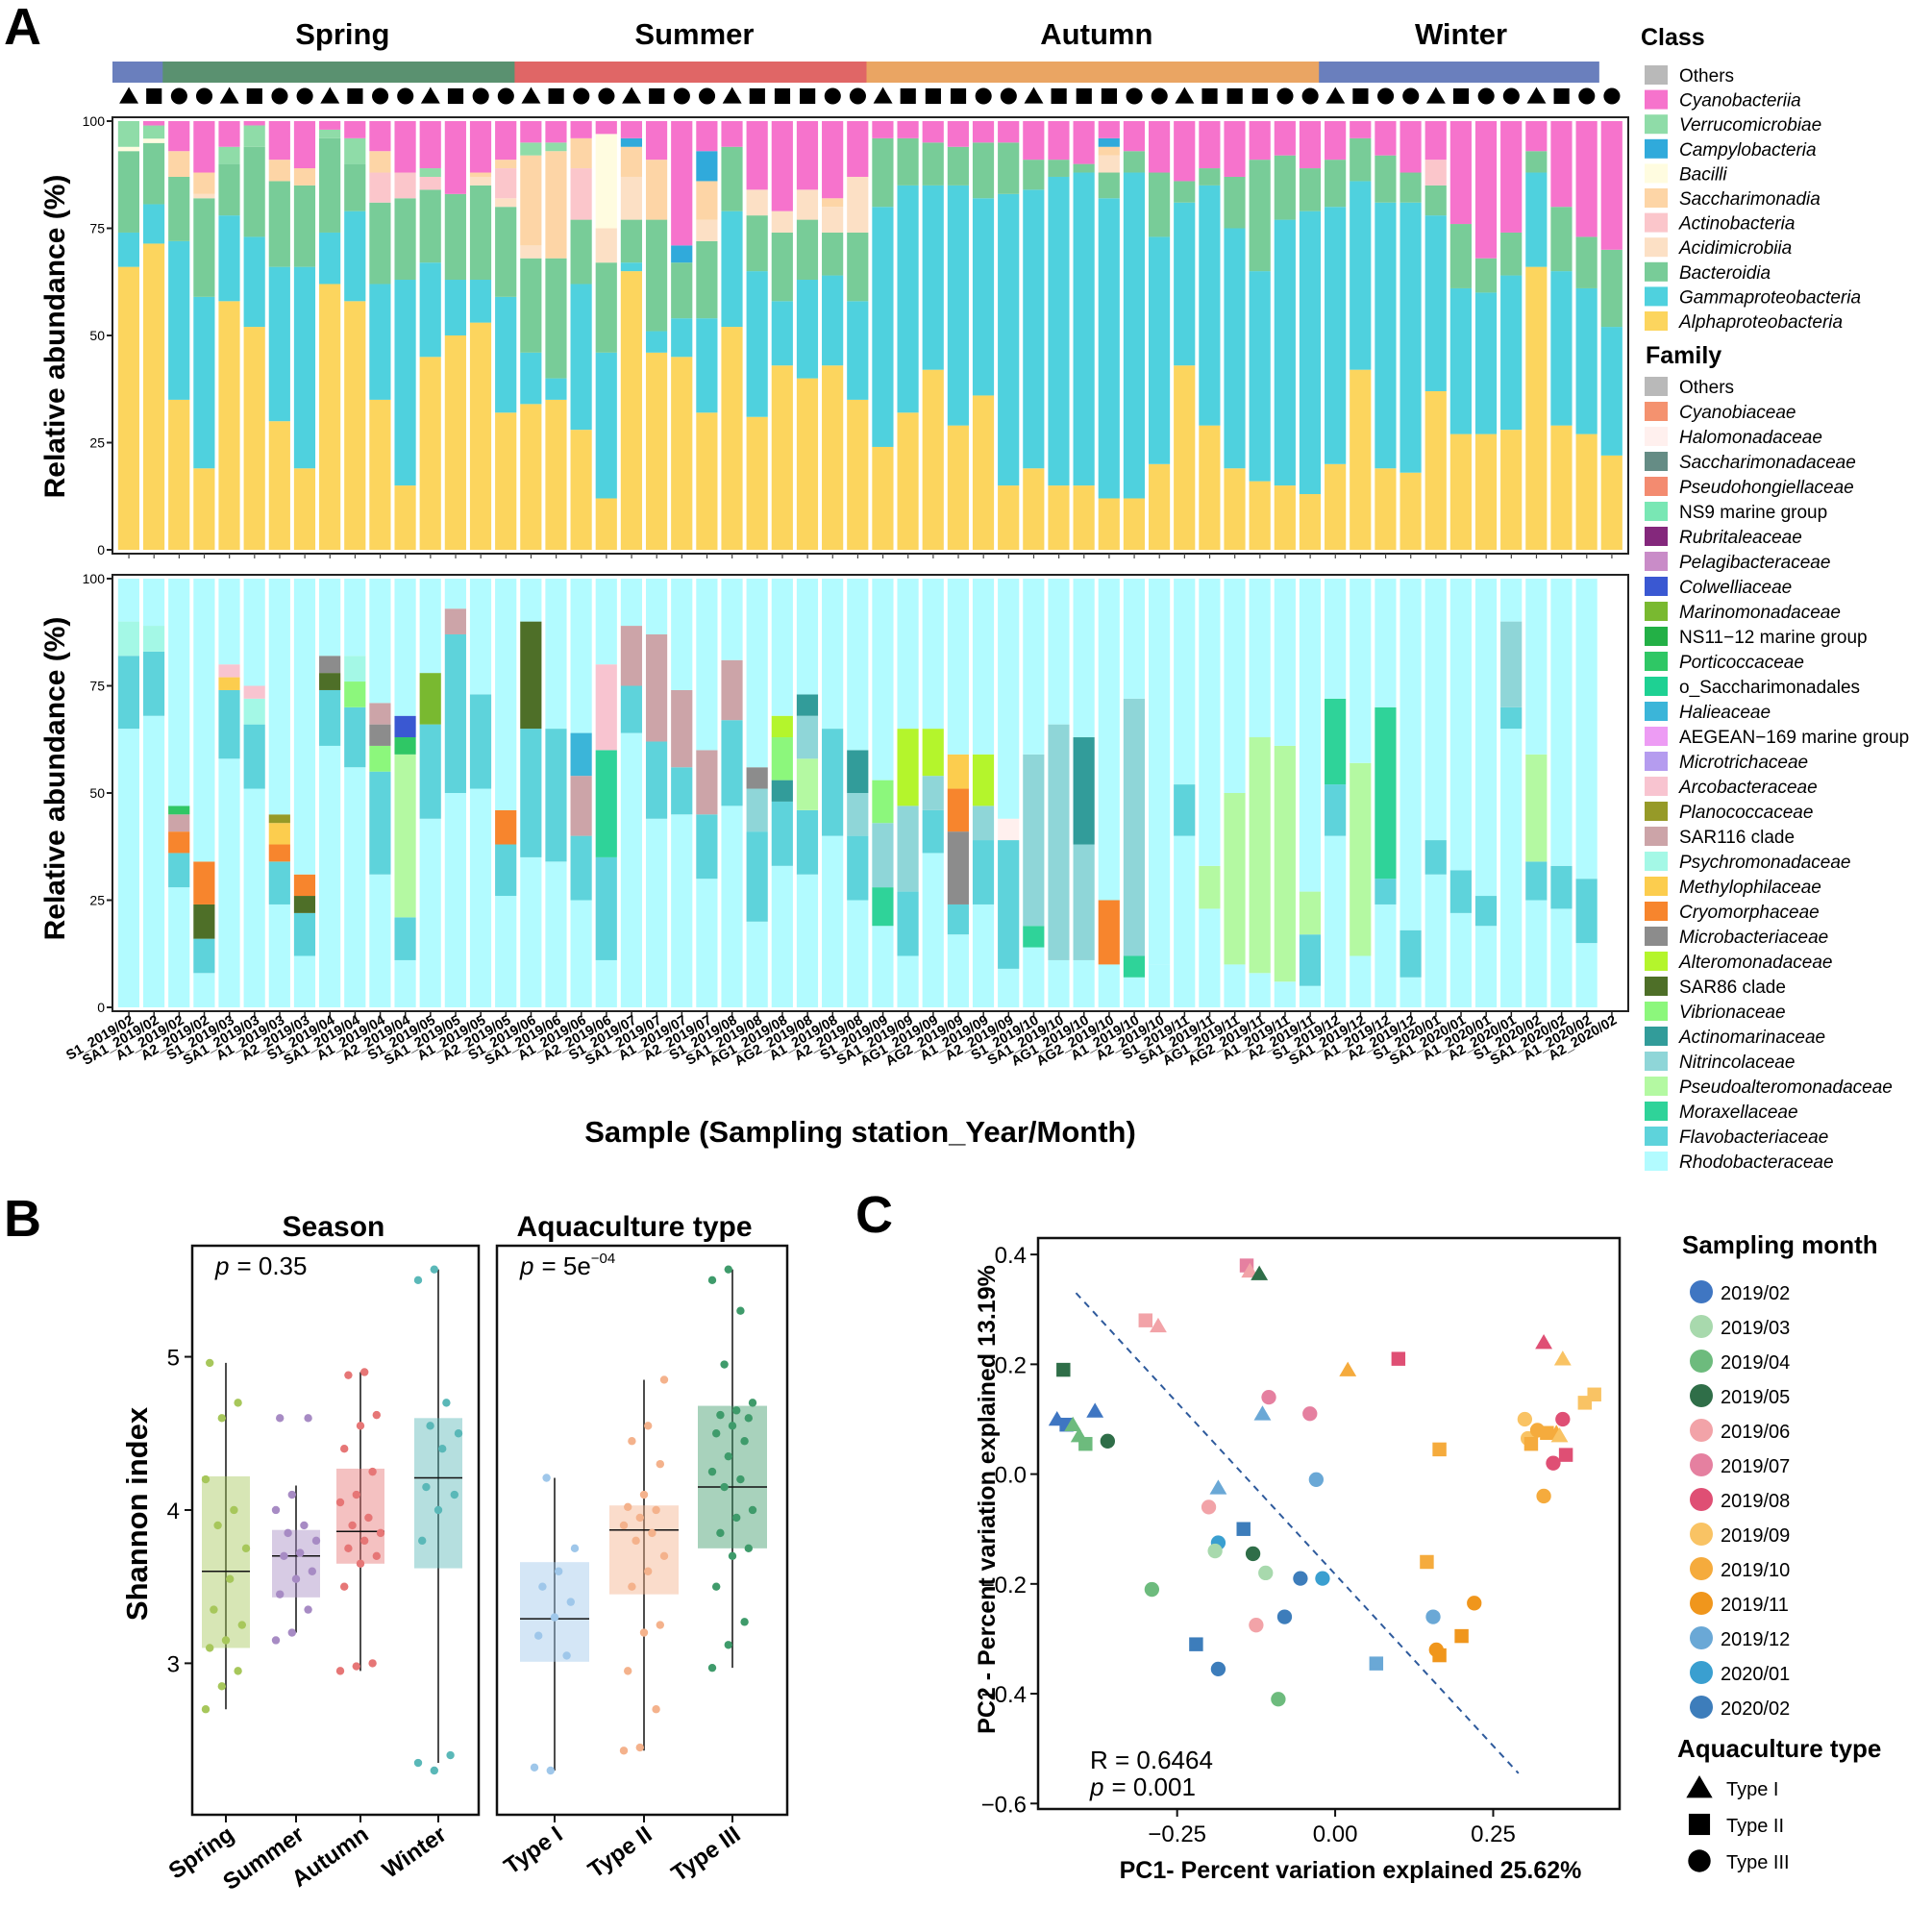 The image size is (1932, 1908). What do you see at coordinates (1656, 296) in the screenshot?
I see `class-legend-item-swatch` at bounding box center [1656, 296].